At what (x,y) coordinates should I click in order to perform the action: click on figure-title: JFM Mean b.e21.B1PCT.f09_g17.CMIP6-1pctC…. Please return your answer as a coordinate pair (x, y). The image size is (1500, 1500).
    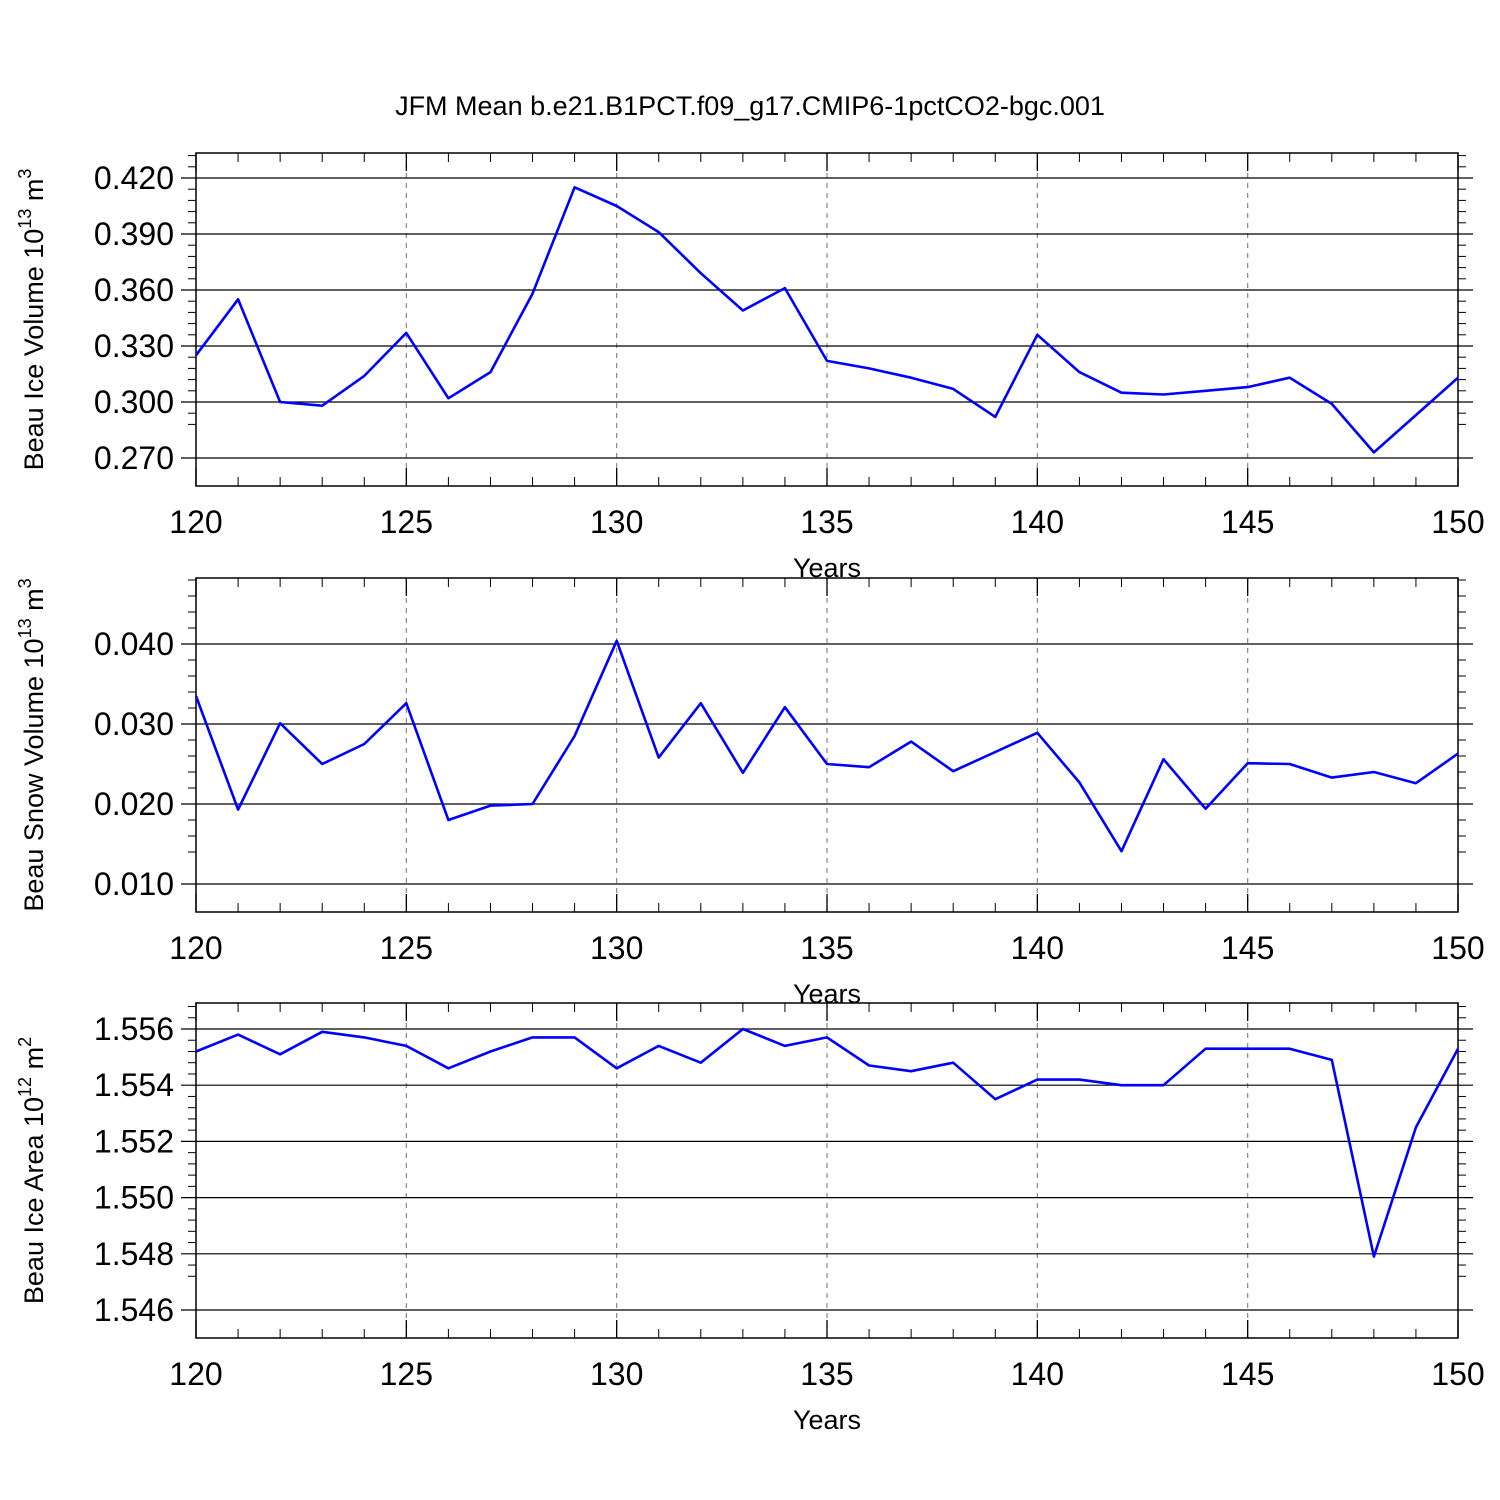
    Looking at the image, I should click on (750, 106).